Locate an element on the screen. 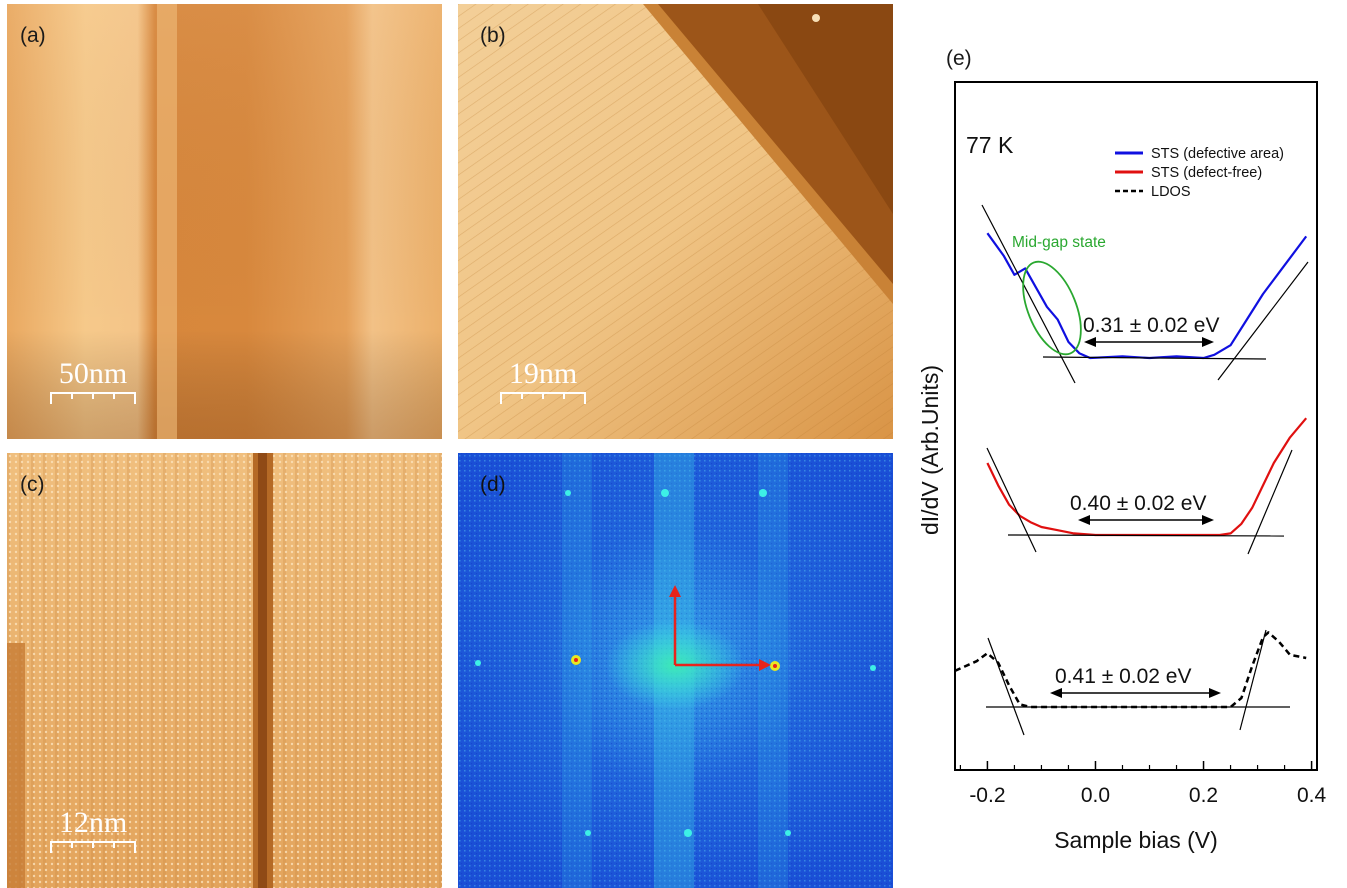  midgap-state-label: Mid-gap state is located at coordinates (1059, 242).